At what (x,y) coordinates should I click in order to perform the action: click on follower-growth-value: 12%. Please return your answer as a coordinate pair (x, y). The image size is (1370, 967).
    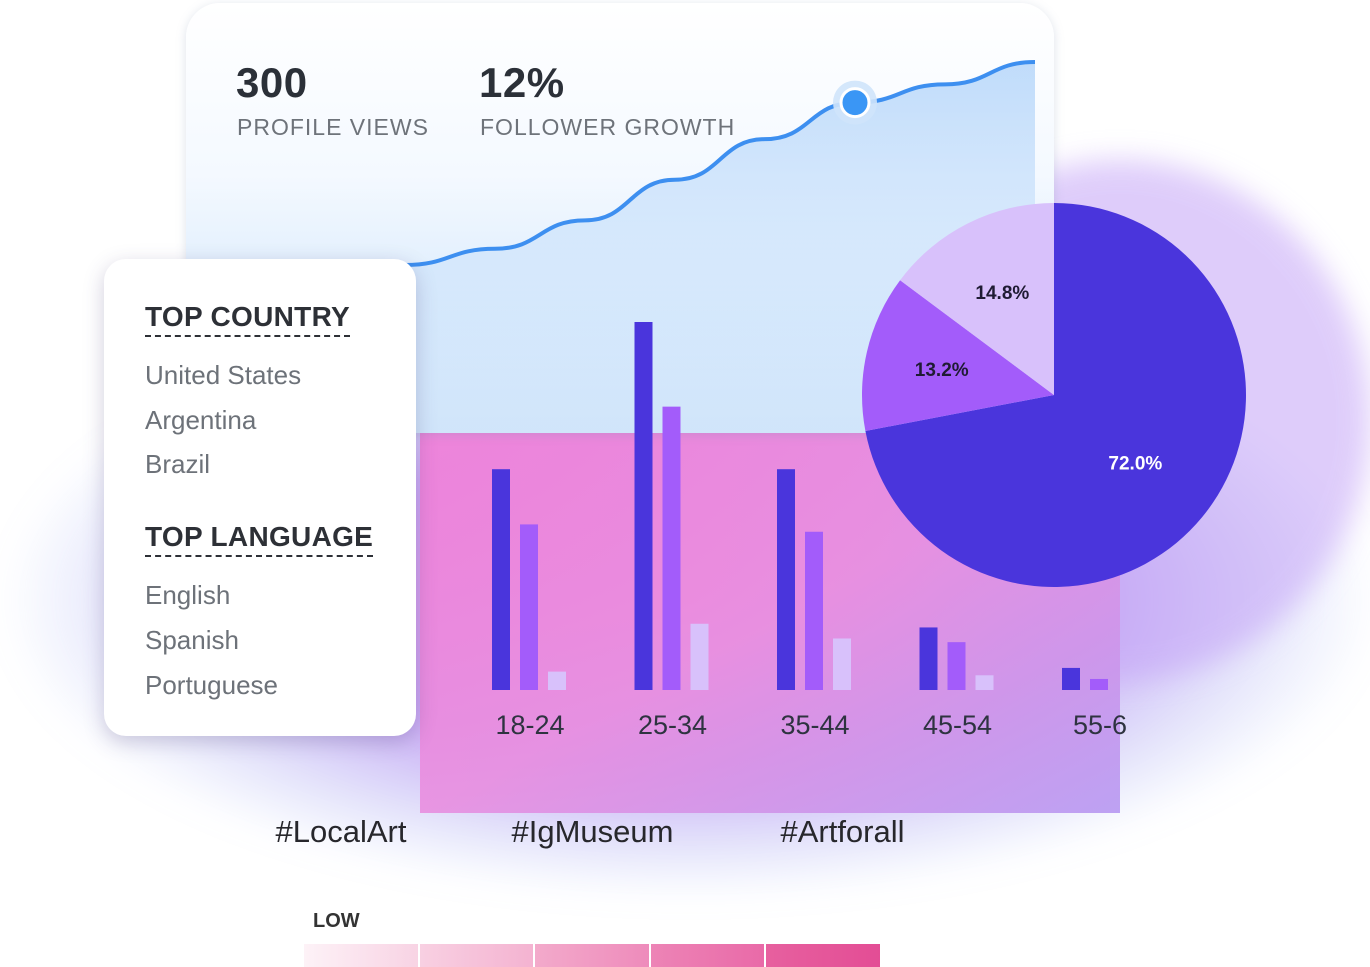
    Looking at the image, I should click on (522, 82).